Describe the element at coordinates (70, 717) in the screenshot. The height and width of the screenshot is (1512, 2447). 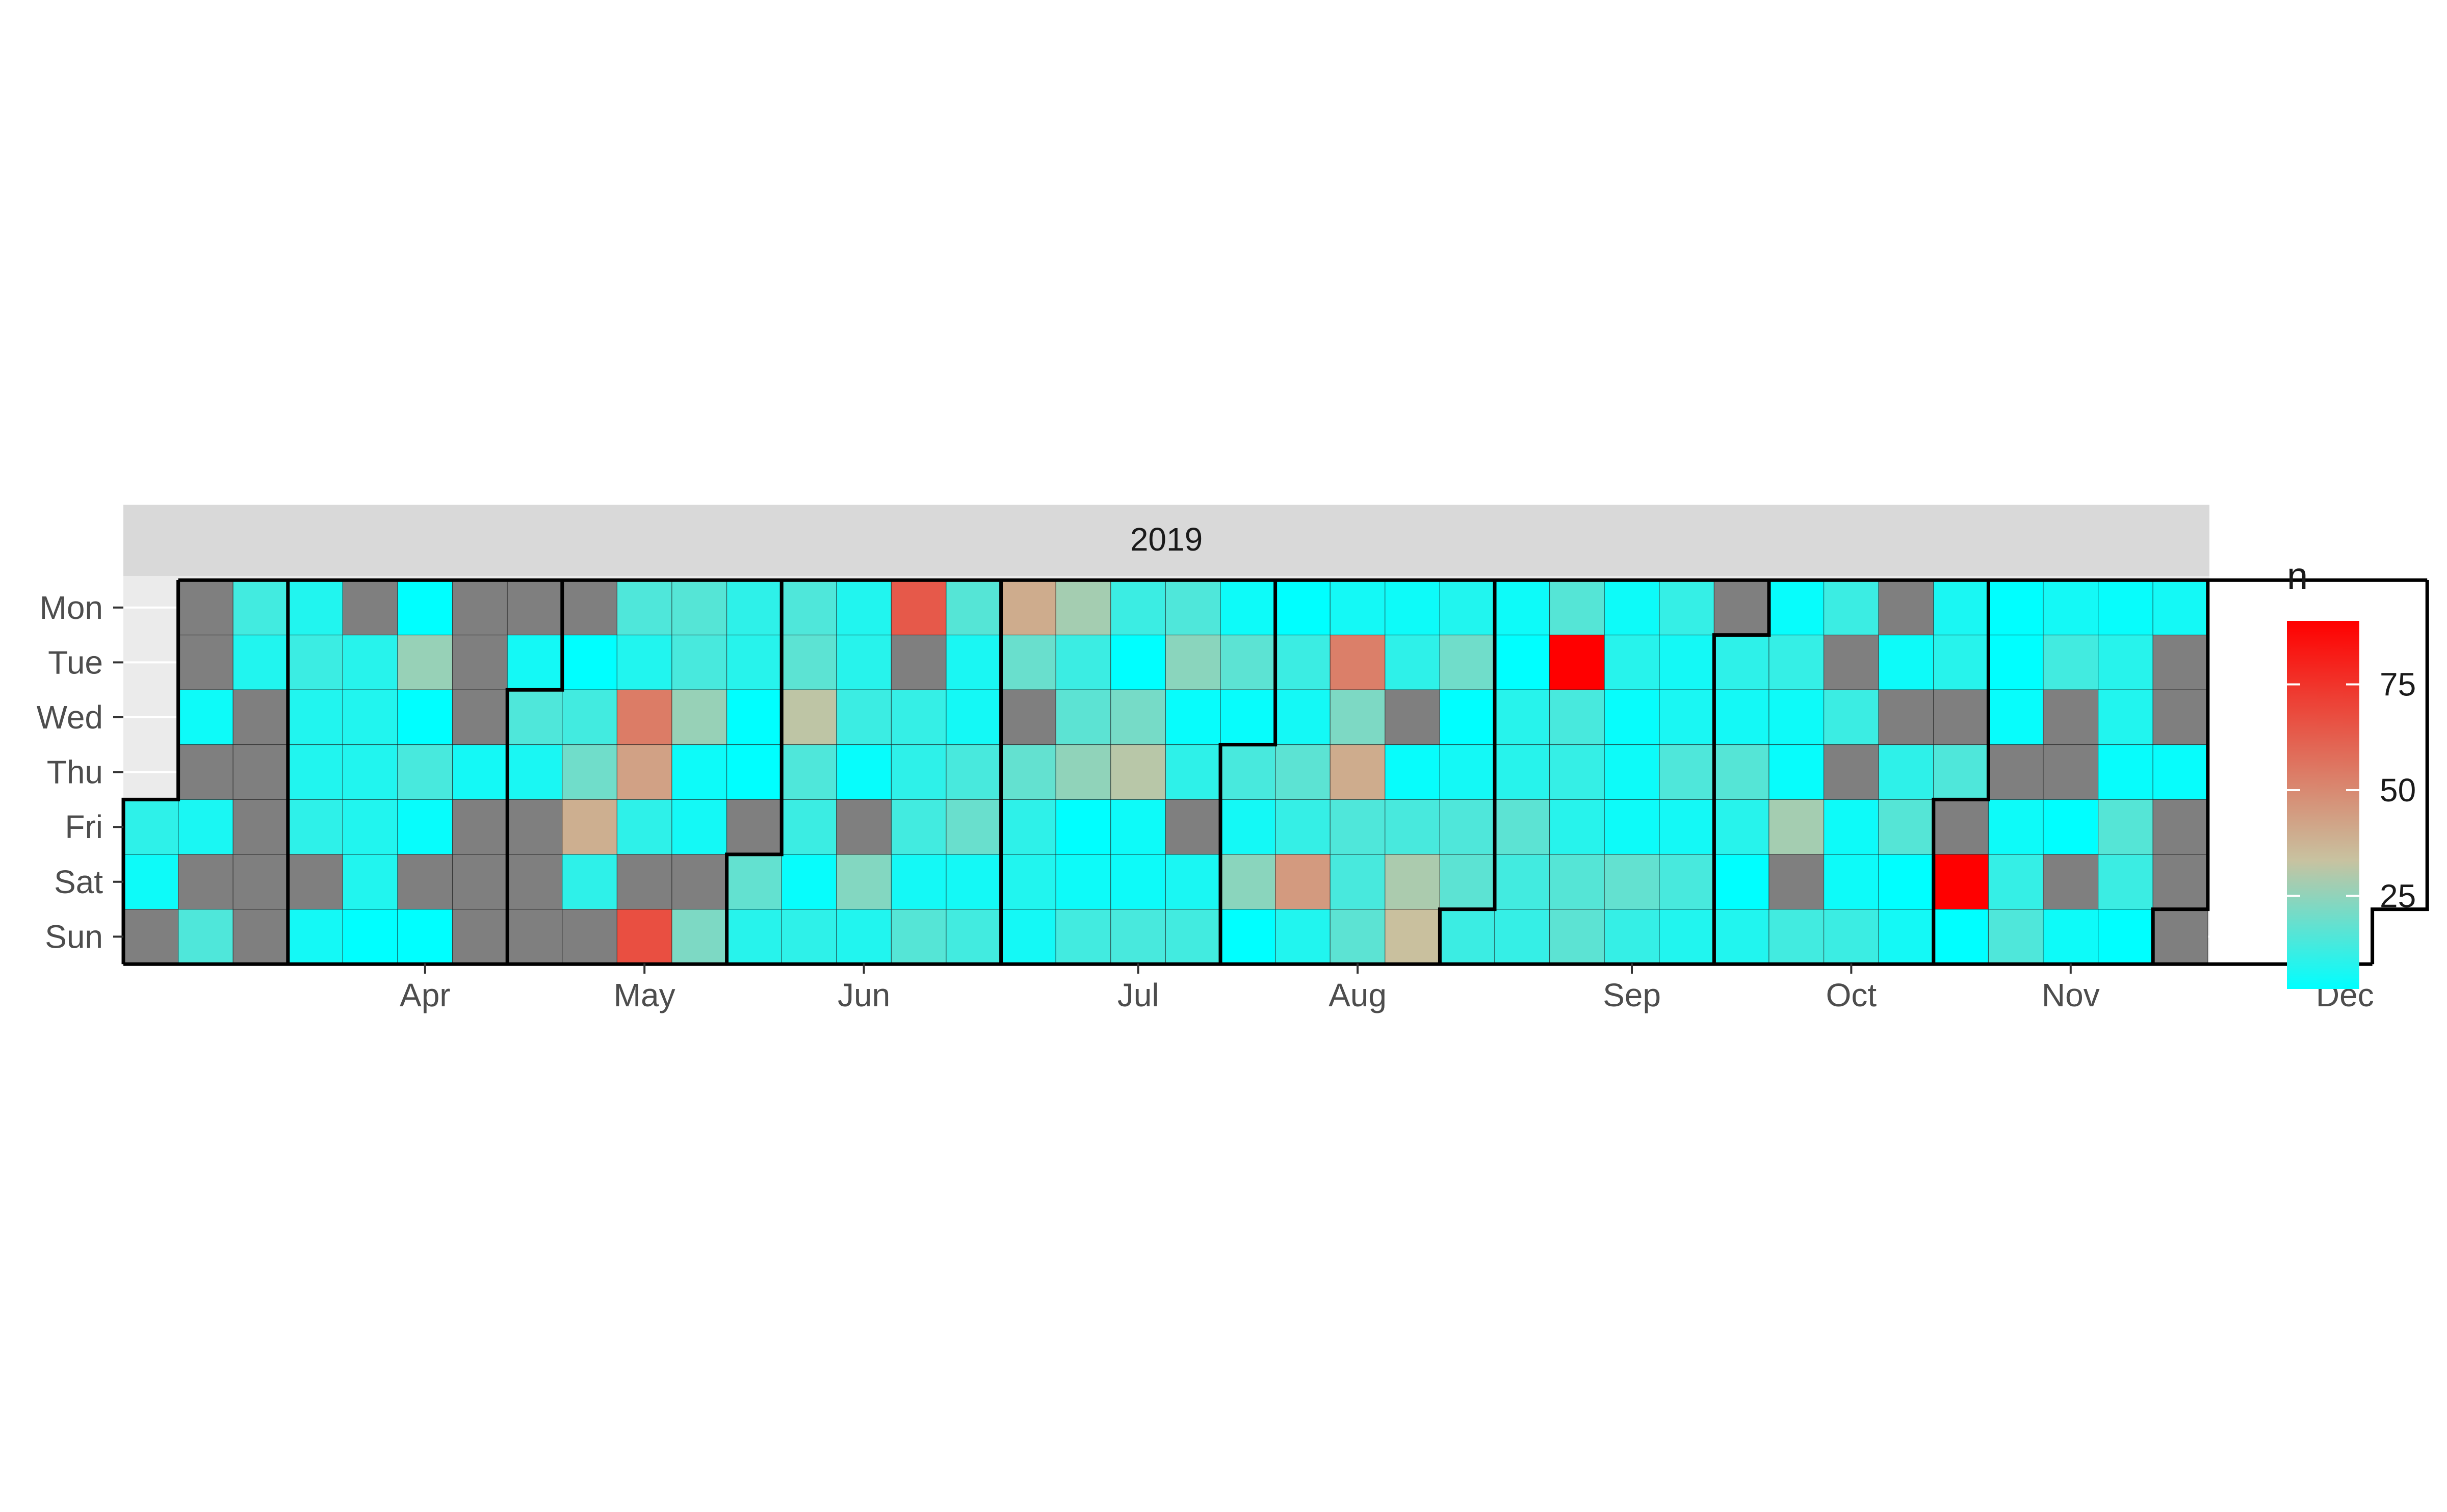
I see `y-tick-label: Wed` at that location.